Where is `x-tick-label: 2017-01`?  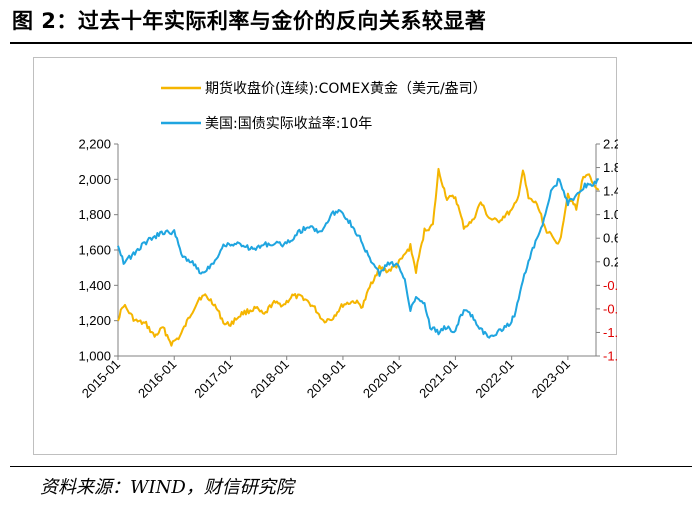
x-tick-label: 2017-01 is located at coordinates (213, 379).